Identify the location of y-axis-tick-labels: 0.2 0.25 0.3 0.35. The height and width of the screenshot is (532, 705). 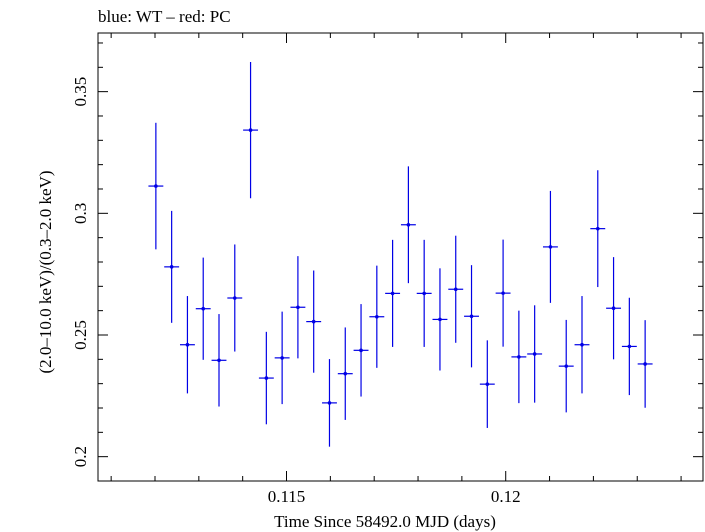
(80, 272).